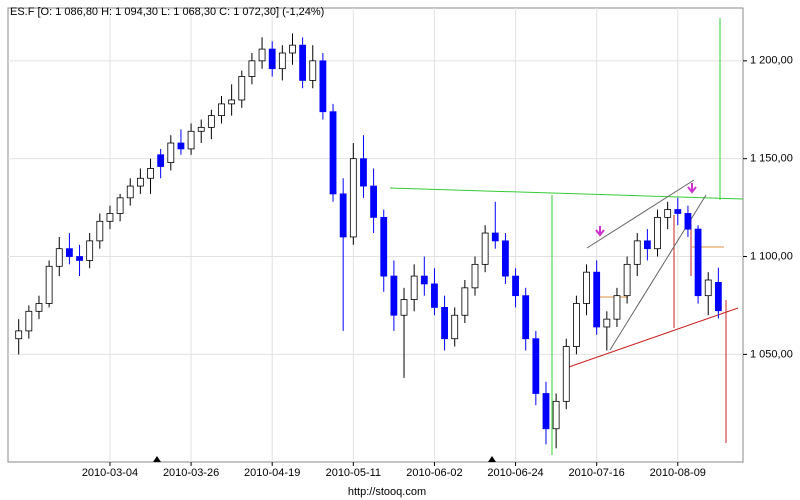 The image size is (800, 500). I want to click on y-tick-label: 1 100,00, so click(771, 256).